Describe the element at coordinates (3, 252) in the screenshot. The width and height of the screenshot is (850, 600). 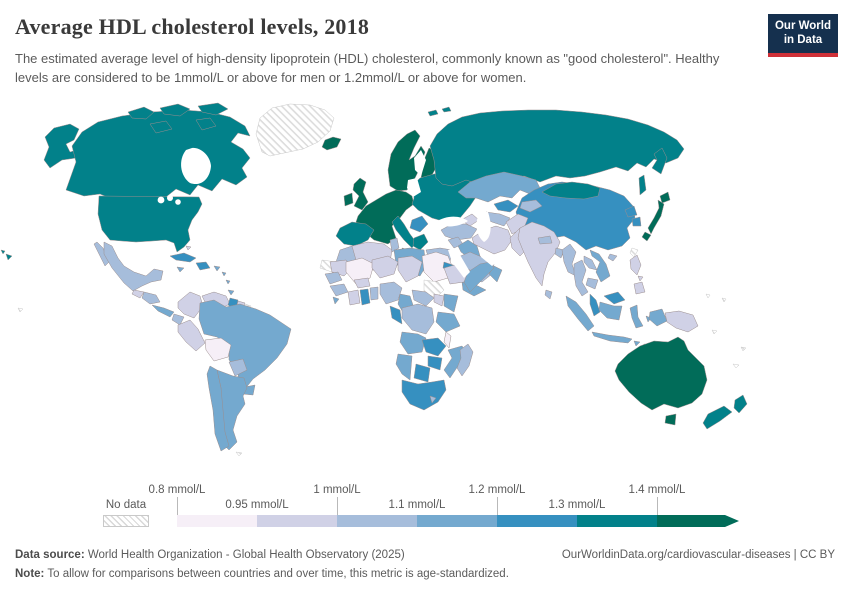
I see `country-hawaii` at that location.